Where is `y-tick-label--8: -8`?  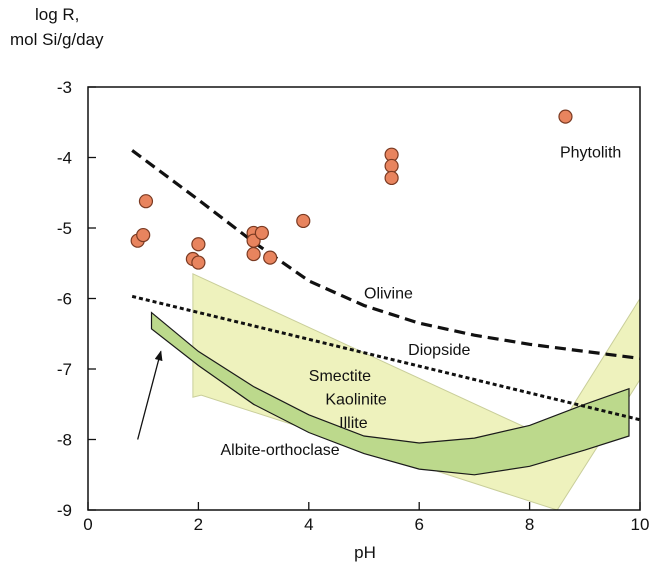
y-tick-label--8: -8 is located at coordinates (64, 440).